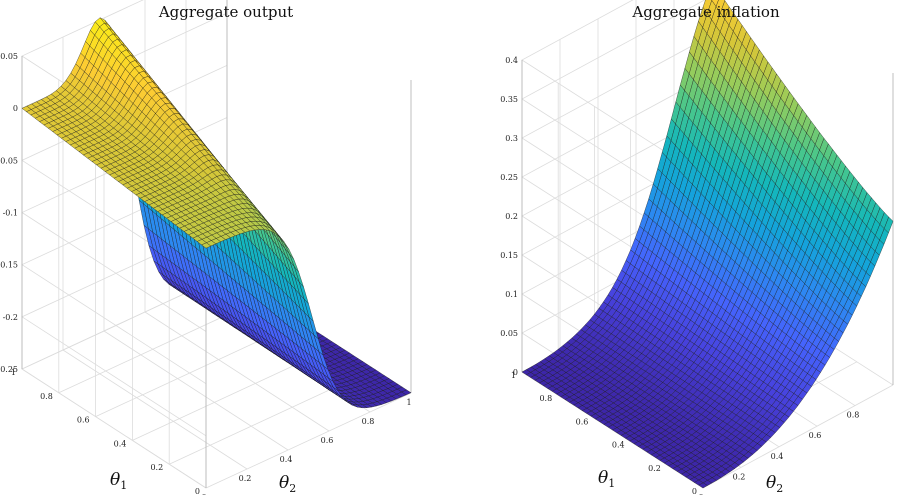 Image resolution: width=902 pixels, height=495 pixels. I want to click on z-tick-label: -0.25, so click(9, 369).